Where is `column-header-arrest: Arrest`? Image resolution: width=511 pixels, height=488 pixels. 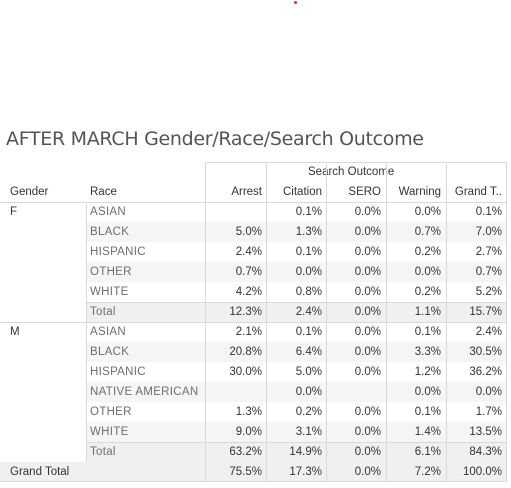
column-header-arrest: Arrest is located at coordinates (246, 192).